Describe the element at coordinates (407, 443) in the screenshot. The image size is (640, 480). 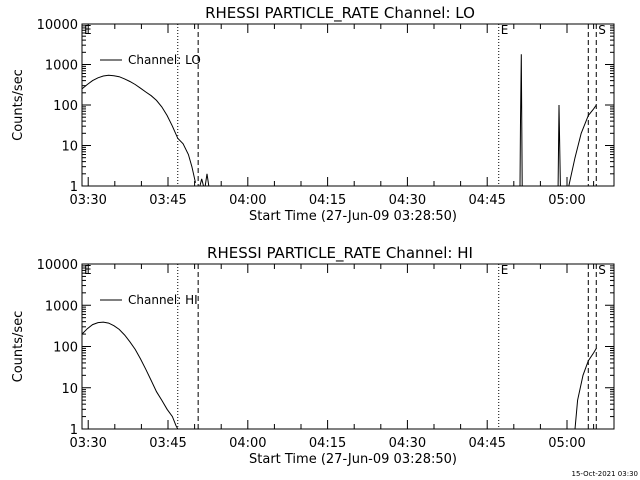
I see `chart-1-xtick-label: 04:30` at that location.